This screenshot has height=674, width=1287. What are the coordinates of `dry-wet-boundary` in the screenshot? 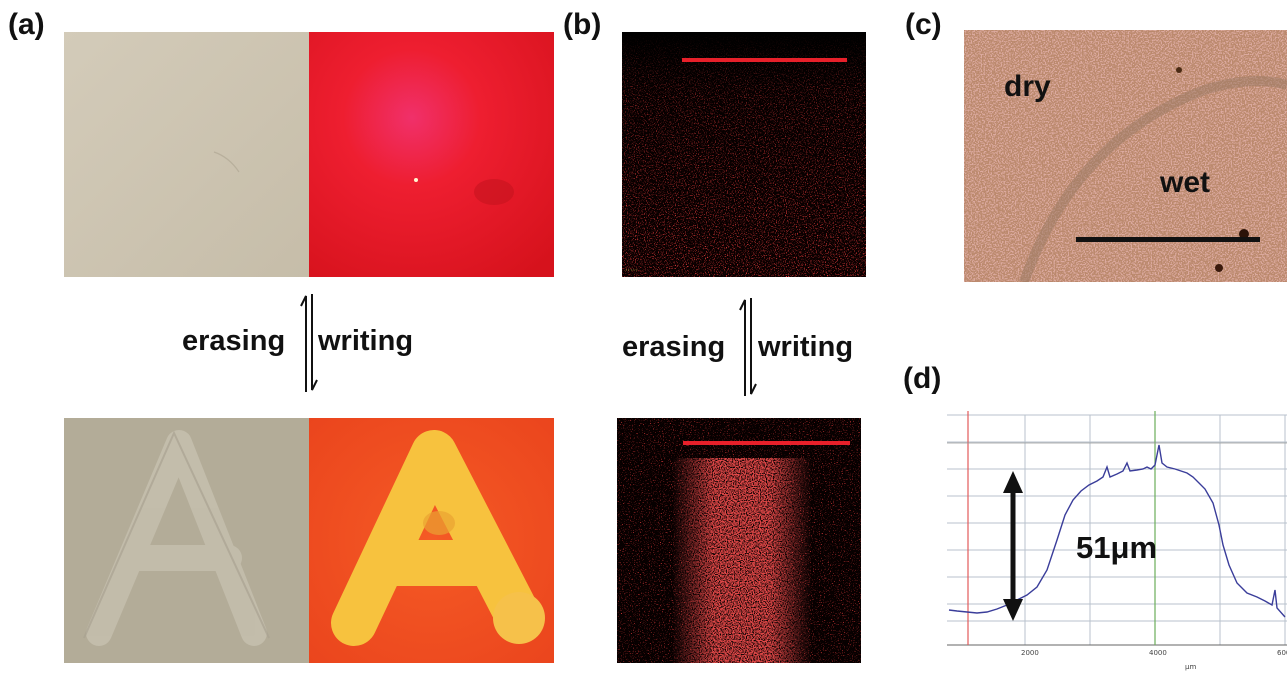 It's located at (1153, 179).